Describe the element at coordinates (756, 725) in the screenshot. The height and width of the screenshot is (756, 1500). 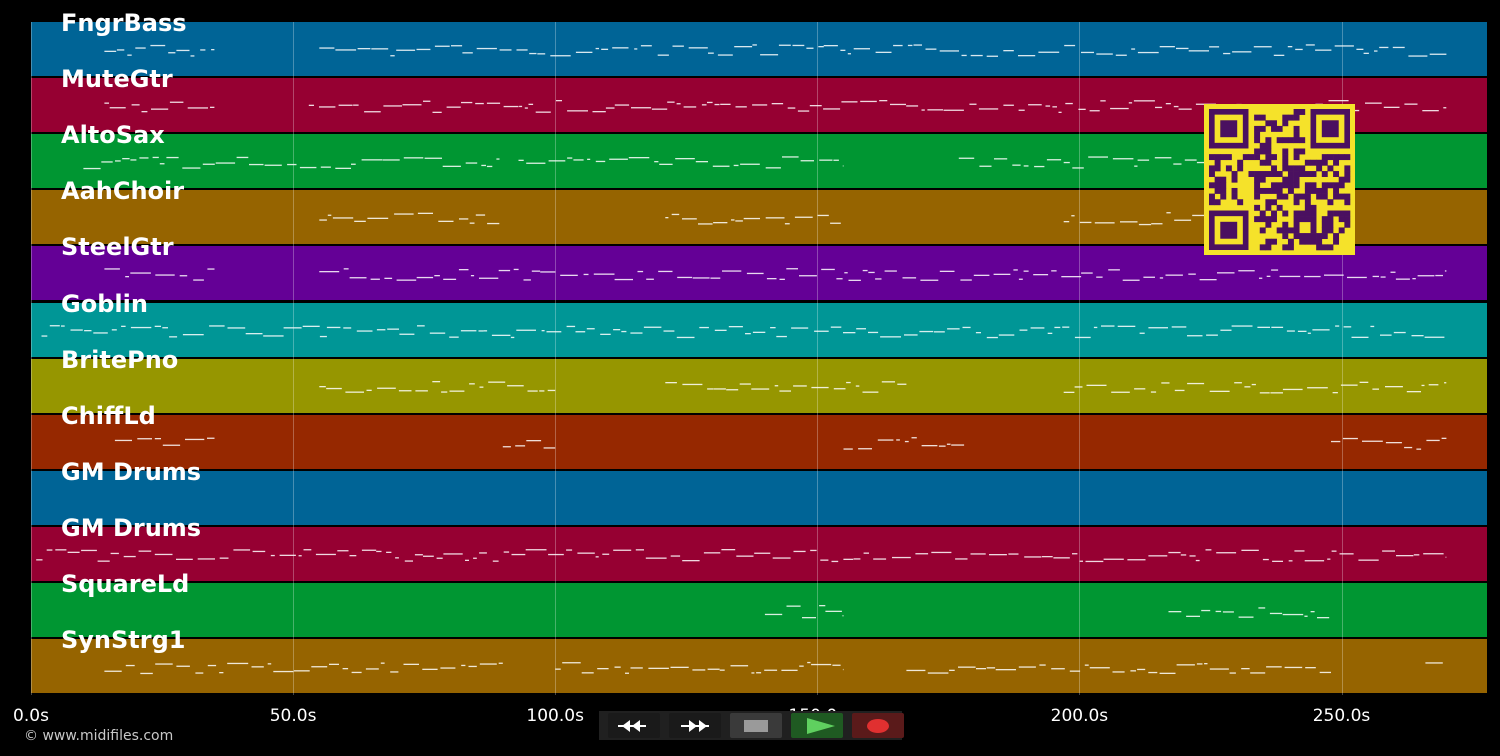
I see `stop-button` at that location.